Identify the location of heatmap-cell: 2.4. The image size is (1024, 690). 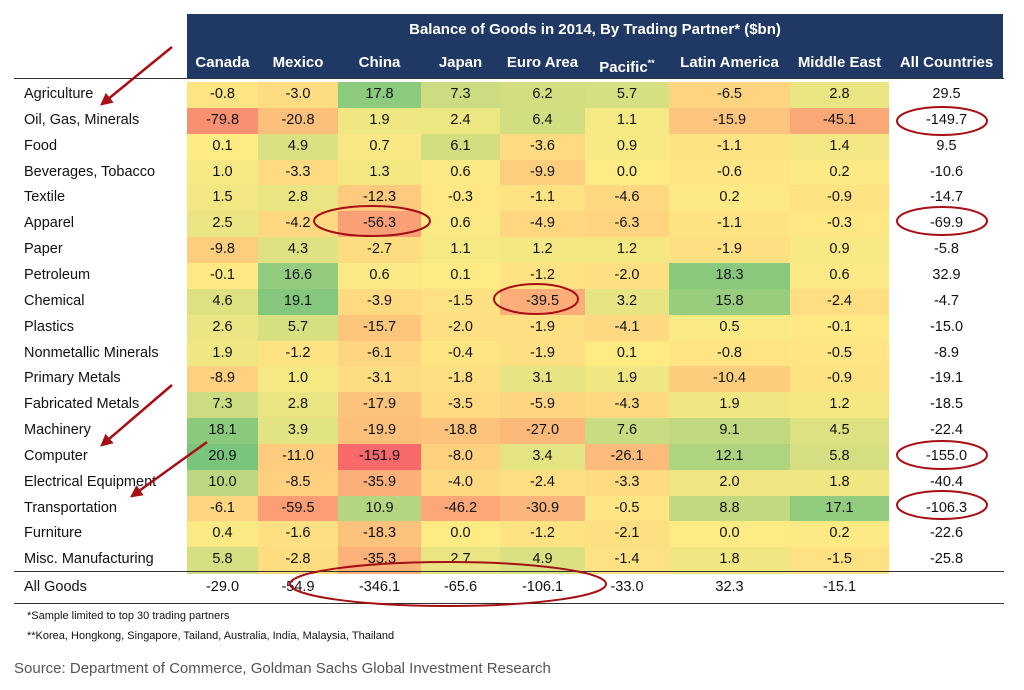
(460, 121).